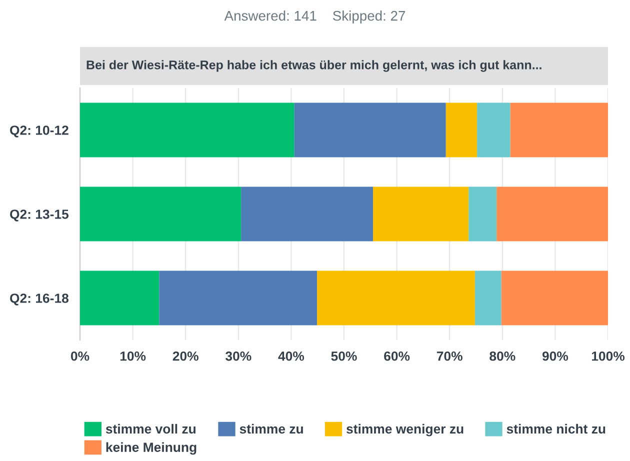 The width and height of the screenshot is (630, 461). What do you see at coordinates (556, 429) in the screenshot?
I see `legend-label: stimme nicht zu` at bounding box center [556, 429].